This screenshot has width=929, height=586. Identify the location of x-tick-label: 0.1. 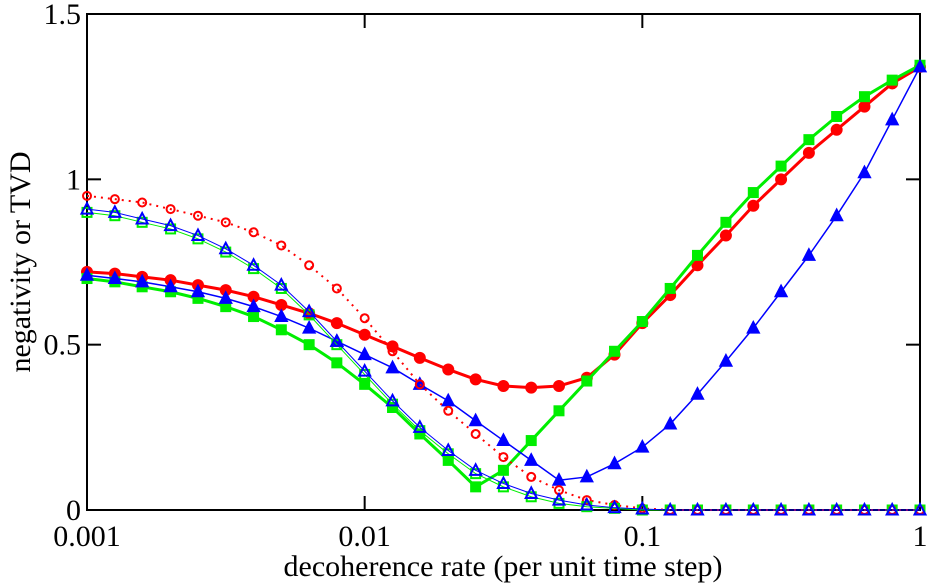
(643, 536).